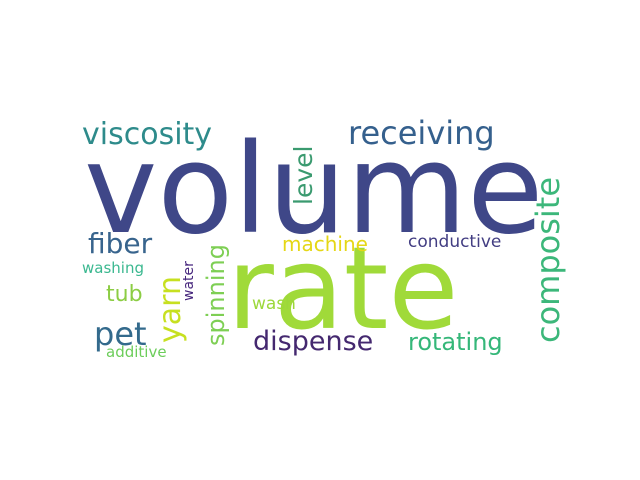  What do you see at coordinates (136, 352) in the screenshot?
I see `word-additive: additive` at bounding box center [136, 352].